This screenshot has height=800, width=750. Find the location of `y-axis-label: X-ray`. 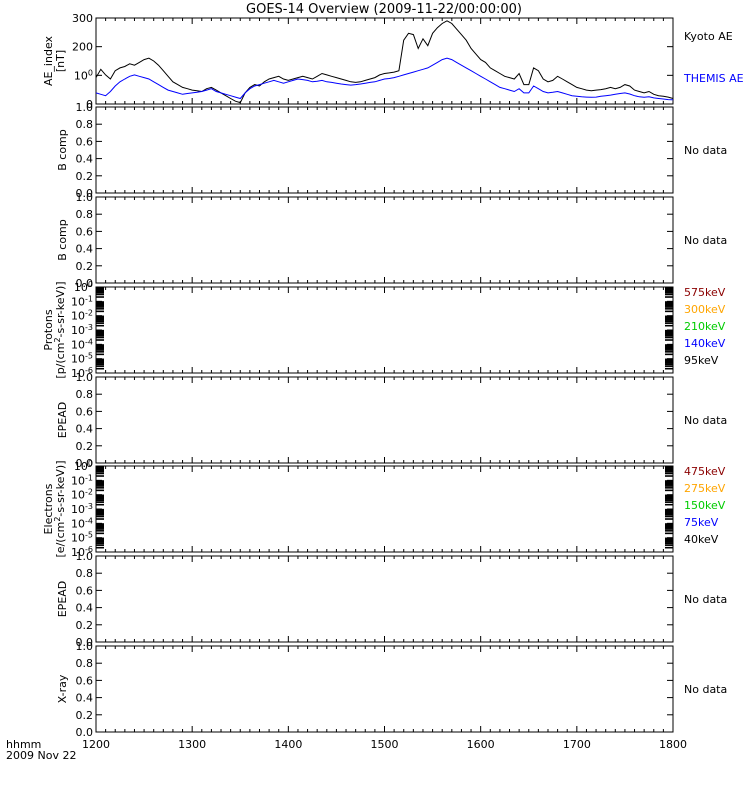

y-axis-label: X-ray is located at coordinates (62, 688).